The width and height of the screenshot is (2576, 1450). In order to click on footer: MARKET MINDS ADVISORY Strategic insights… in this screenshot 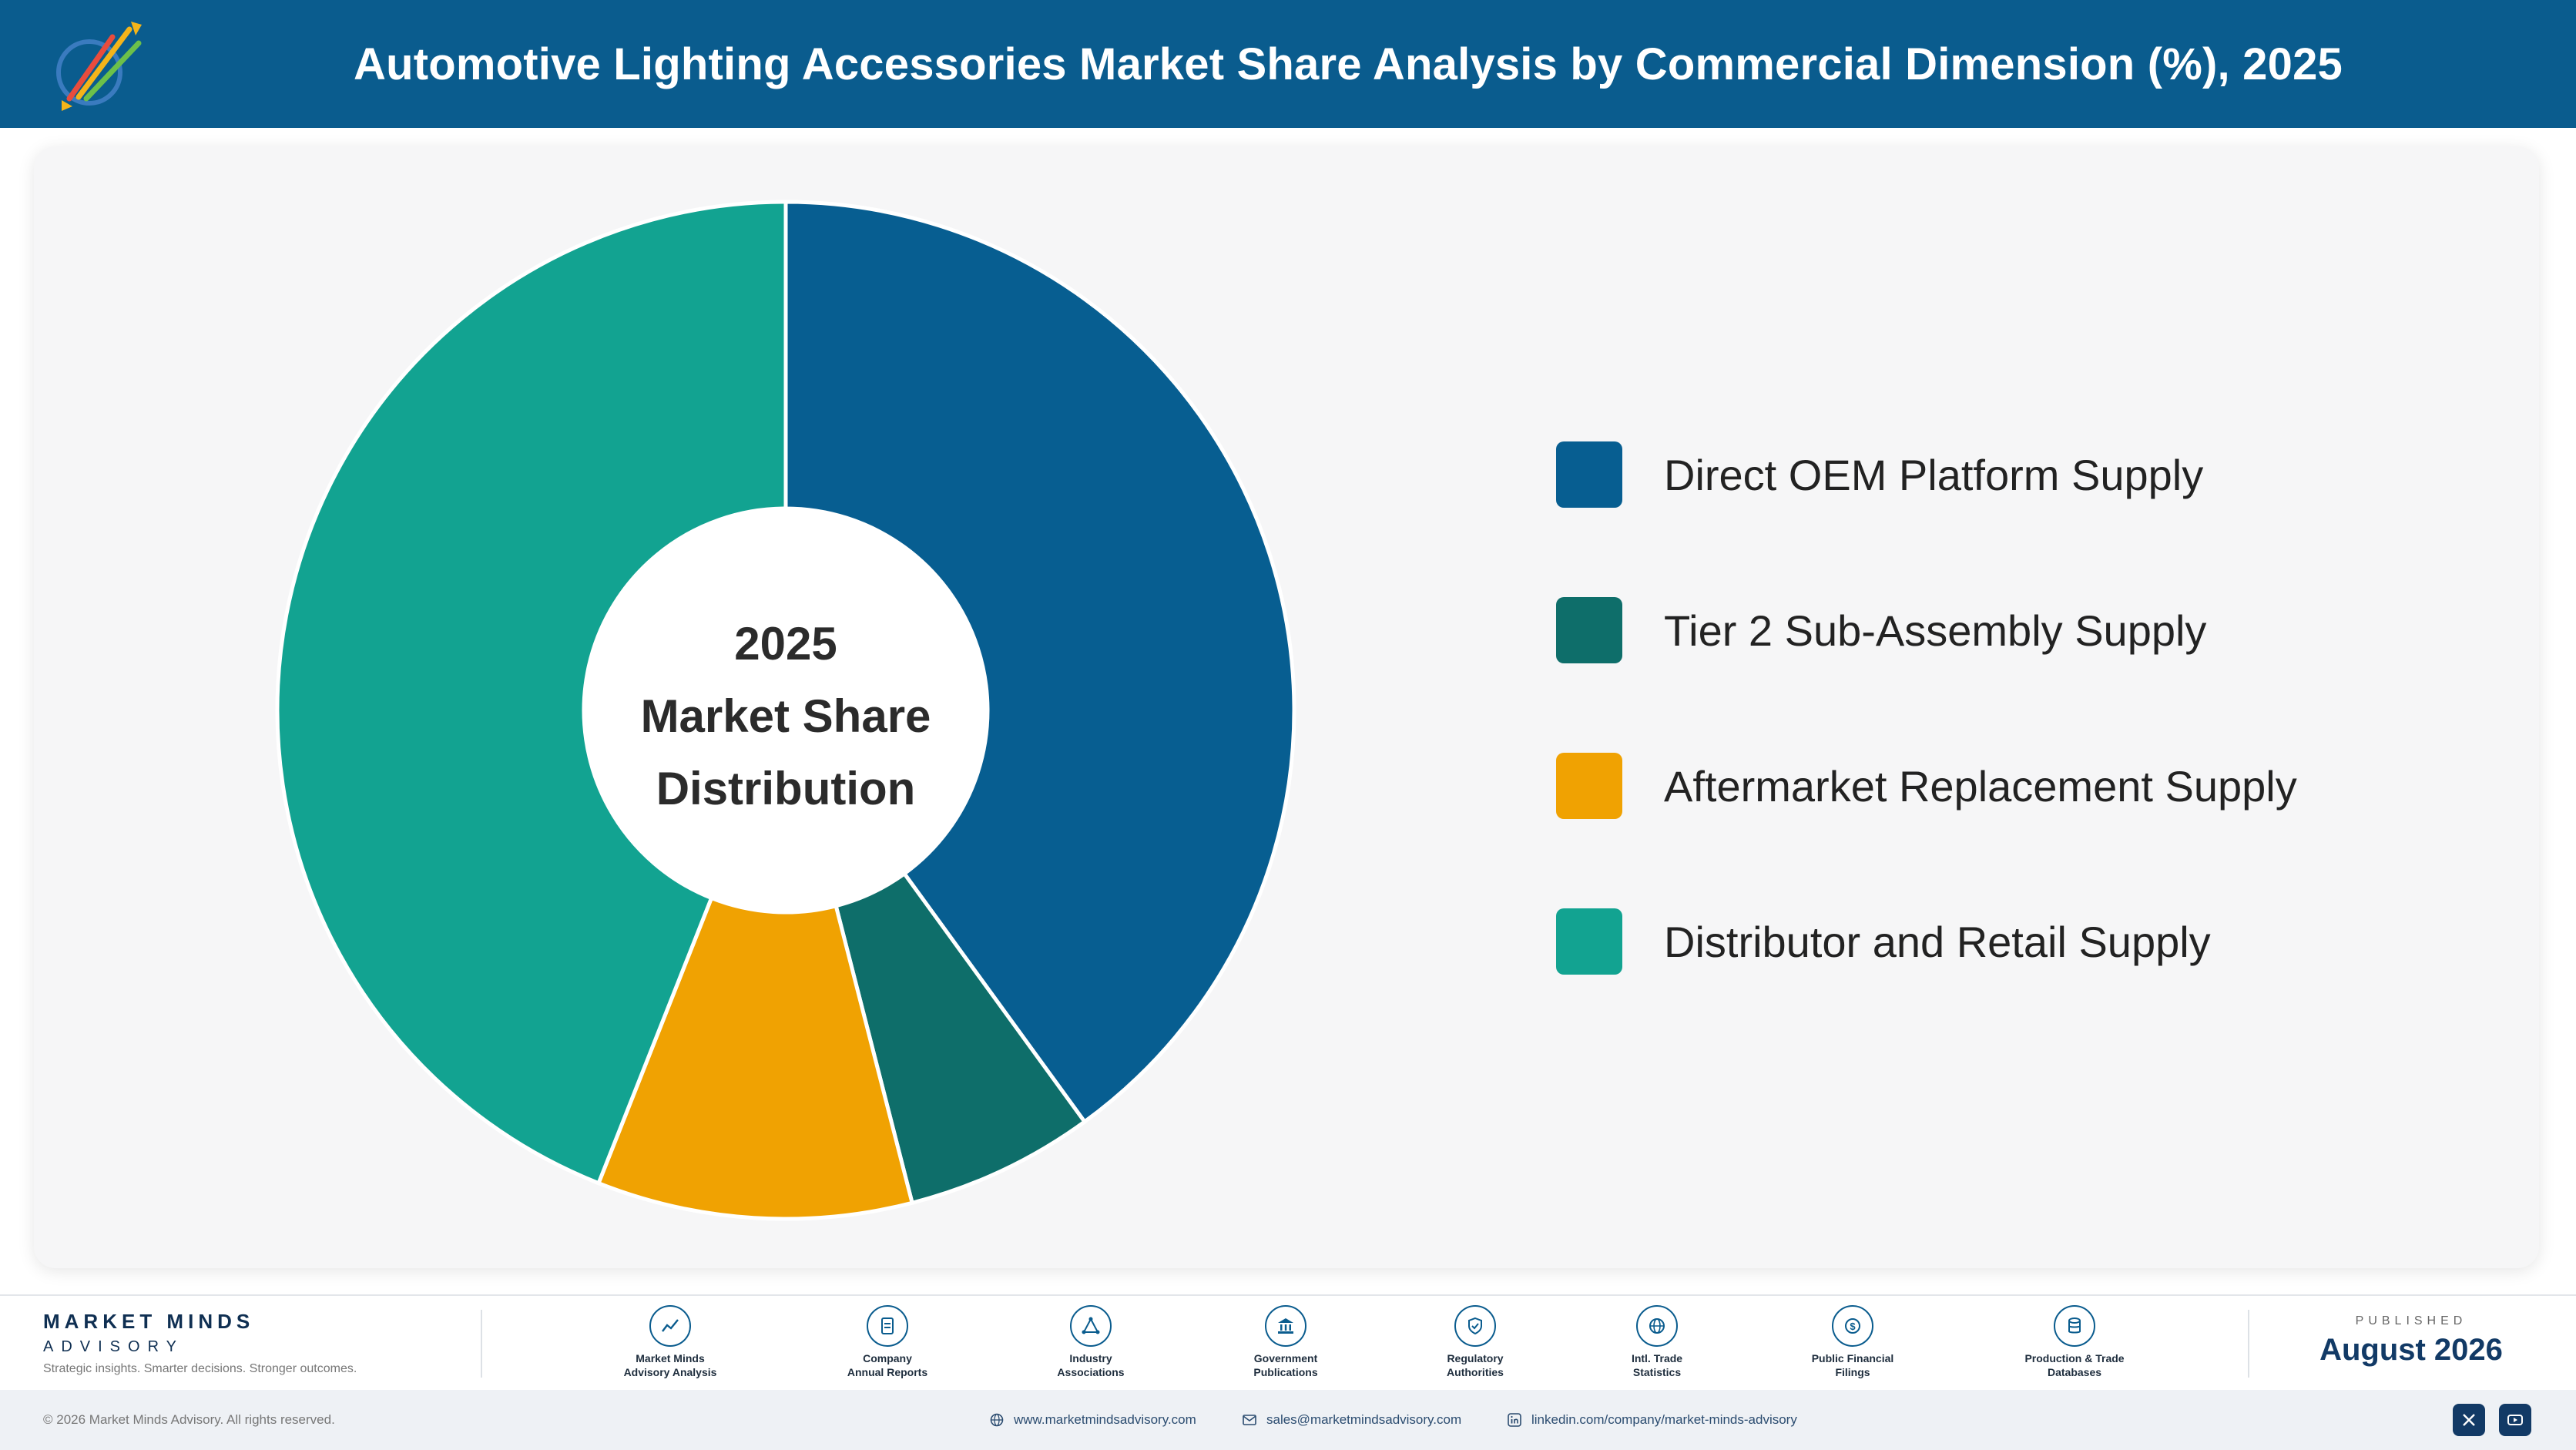, I will do `click(1288, 1342)`.